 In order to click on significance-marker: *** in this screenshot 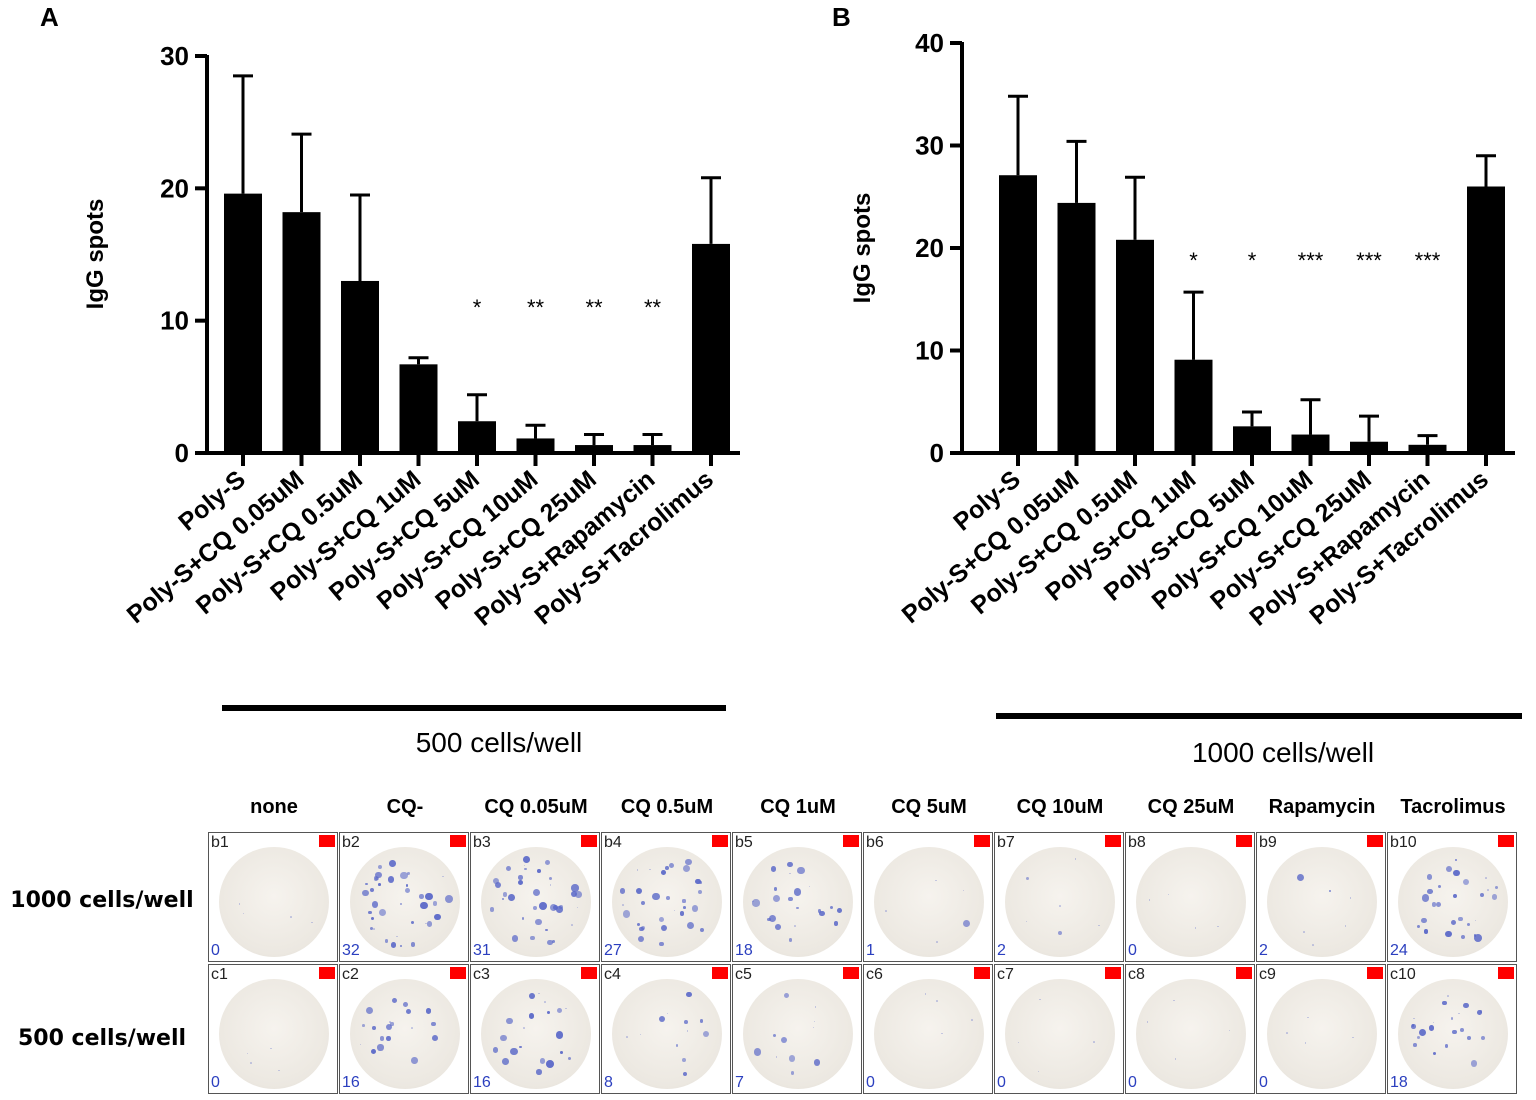, I will do `click(1428, 260)`.